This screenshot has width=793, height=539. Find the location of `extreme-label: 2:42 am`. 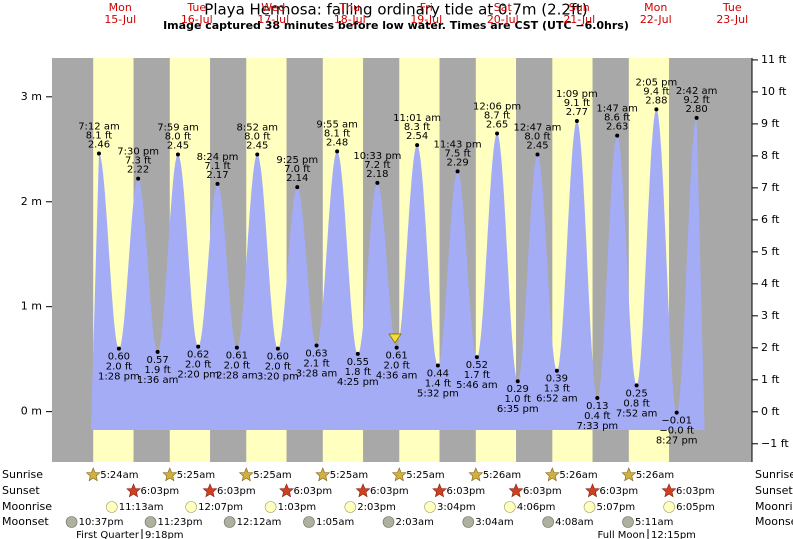

extreme-label: 2:42 am is located at coordinates (697, 91).